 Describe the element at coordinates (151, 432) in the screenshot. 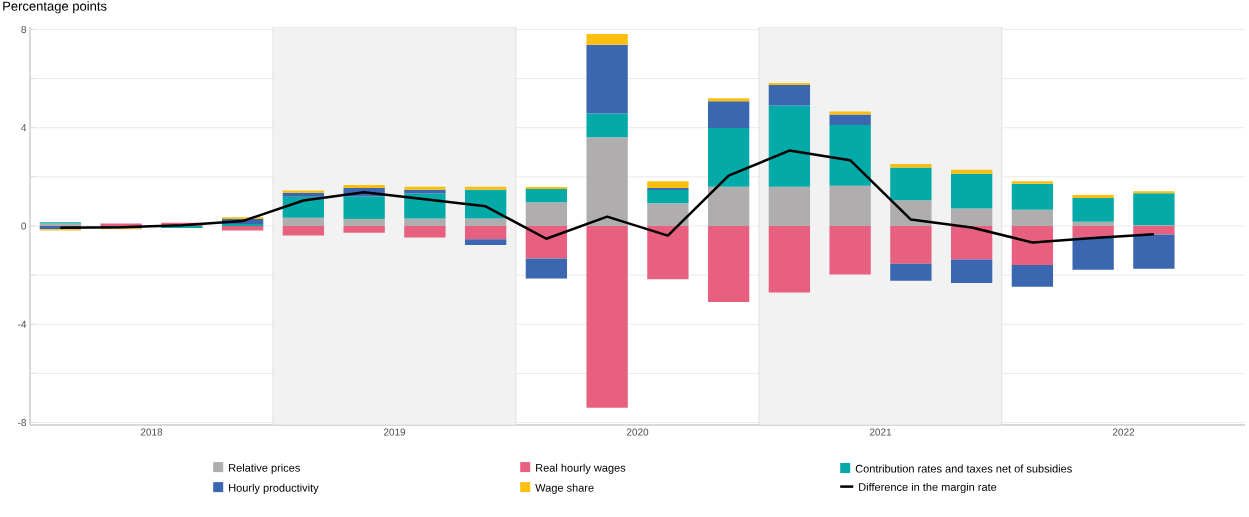

I see `x-tick-label: 2018` at that location.